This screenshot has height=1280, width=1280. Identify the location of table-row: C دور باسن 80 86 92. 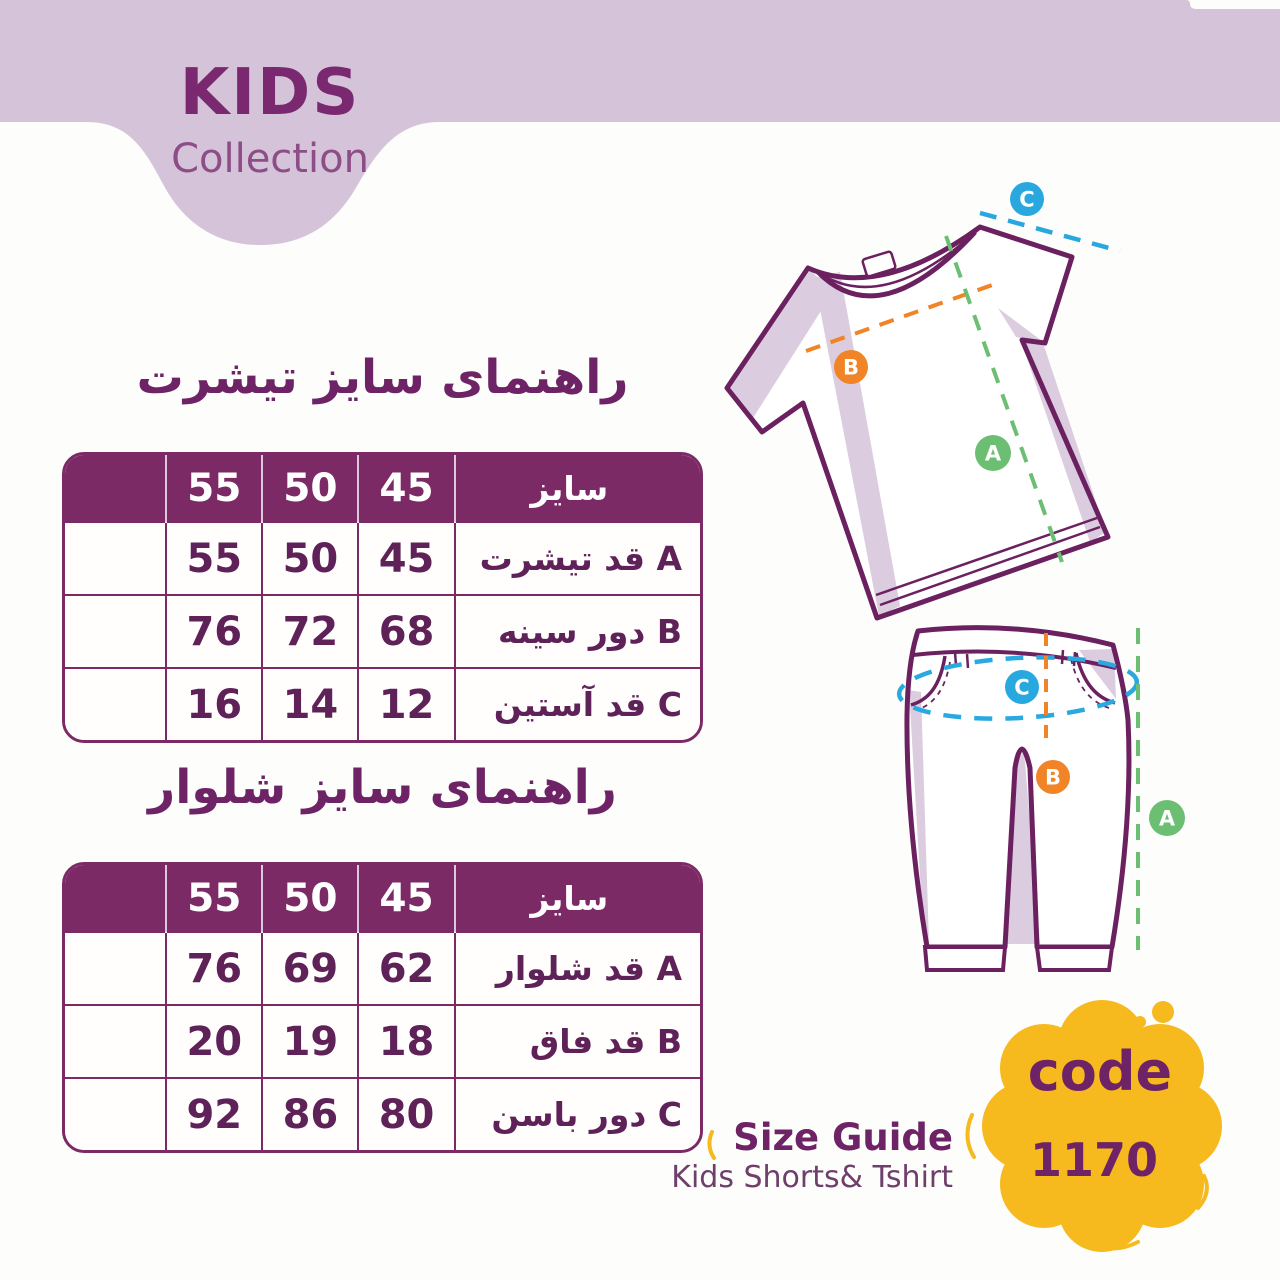
(382, 1113).